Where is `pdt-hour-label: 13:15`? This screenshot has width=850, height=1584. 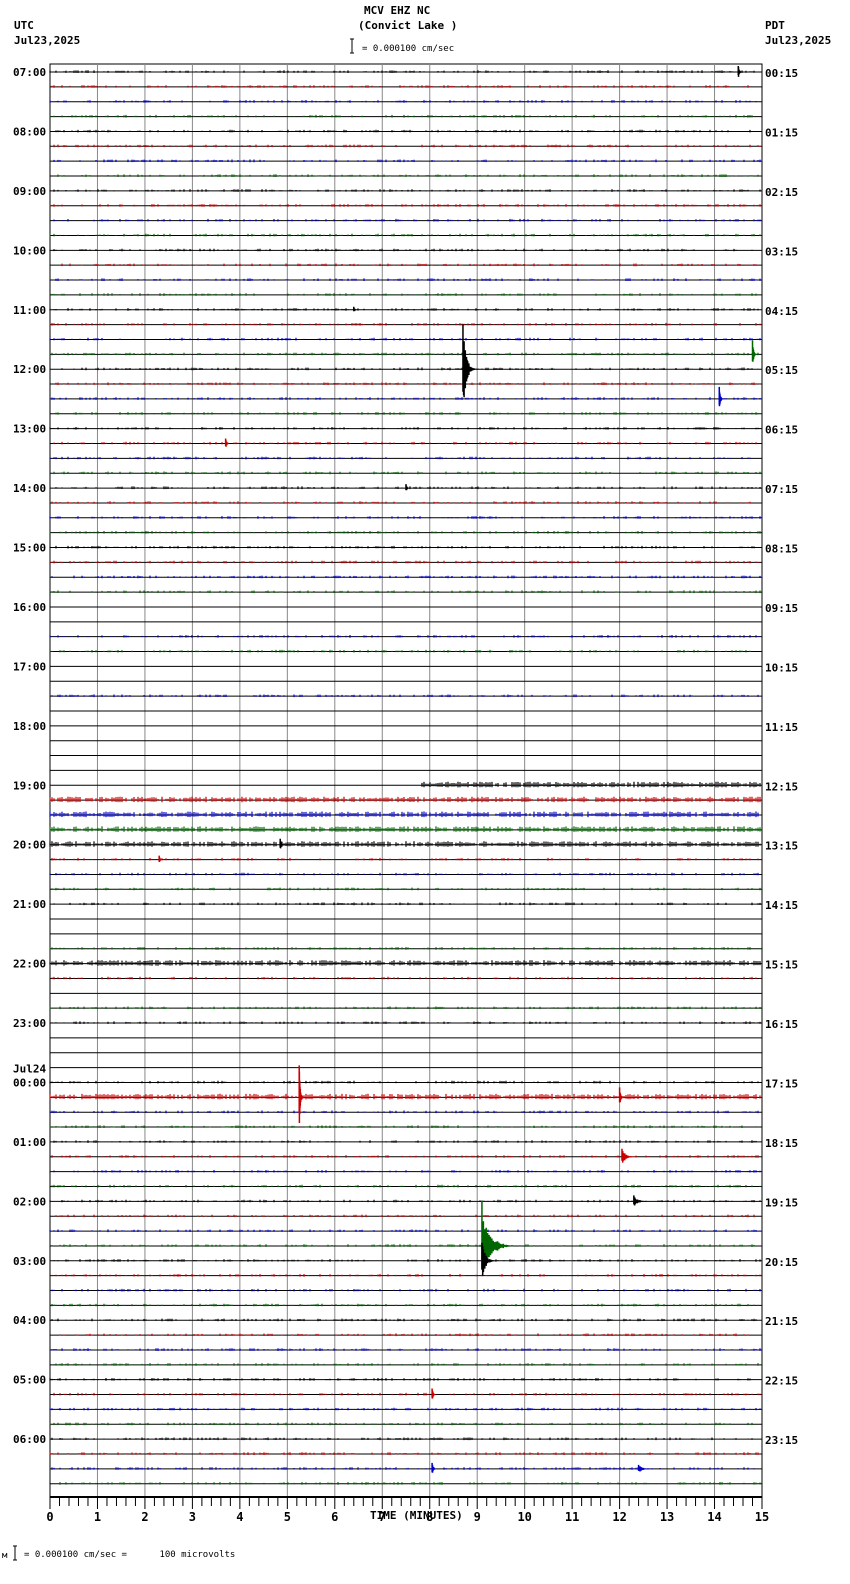
pdt-hour-label: 13:15 is located at coordinates (781, 846).